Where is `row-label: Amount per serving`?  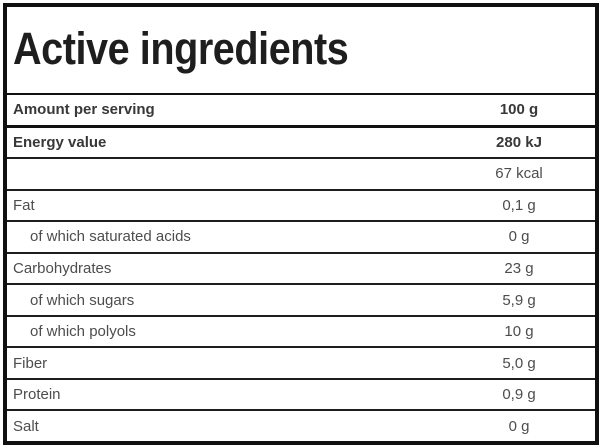 row-label: Amount per serving is located at coordinates (84, 110).